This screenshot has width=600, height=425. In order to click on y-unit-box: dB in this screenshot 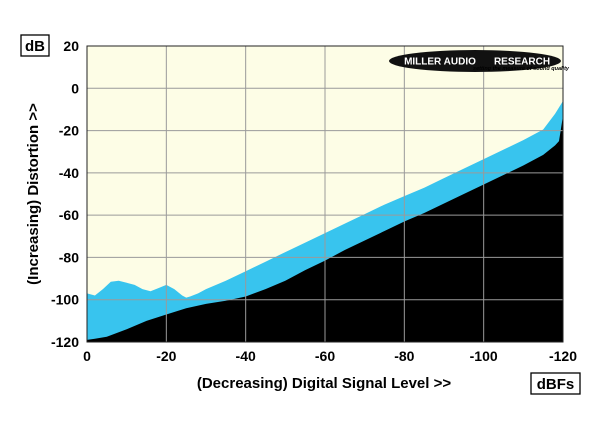, I will do `click(35, 45)`.